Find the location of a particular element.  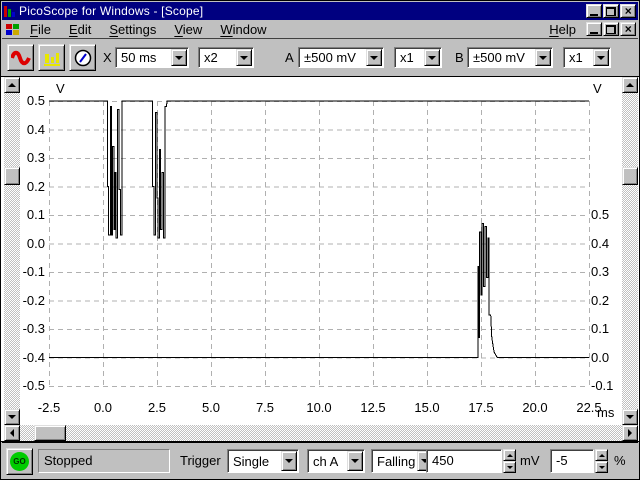

trigger-delay-spinner: -5 is located at coordinates (579, 461).